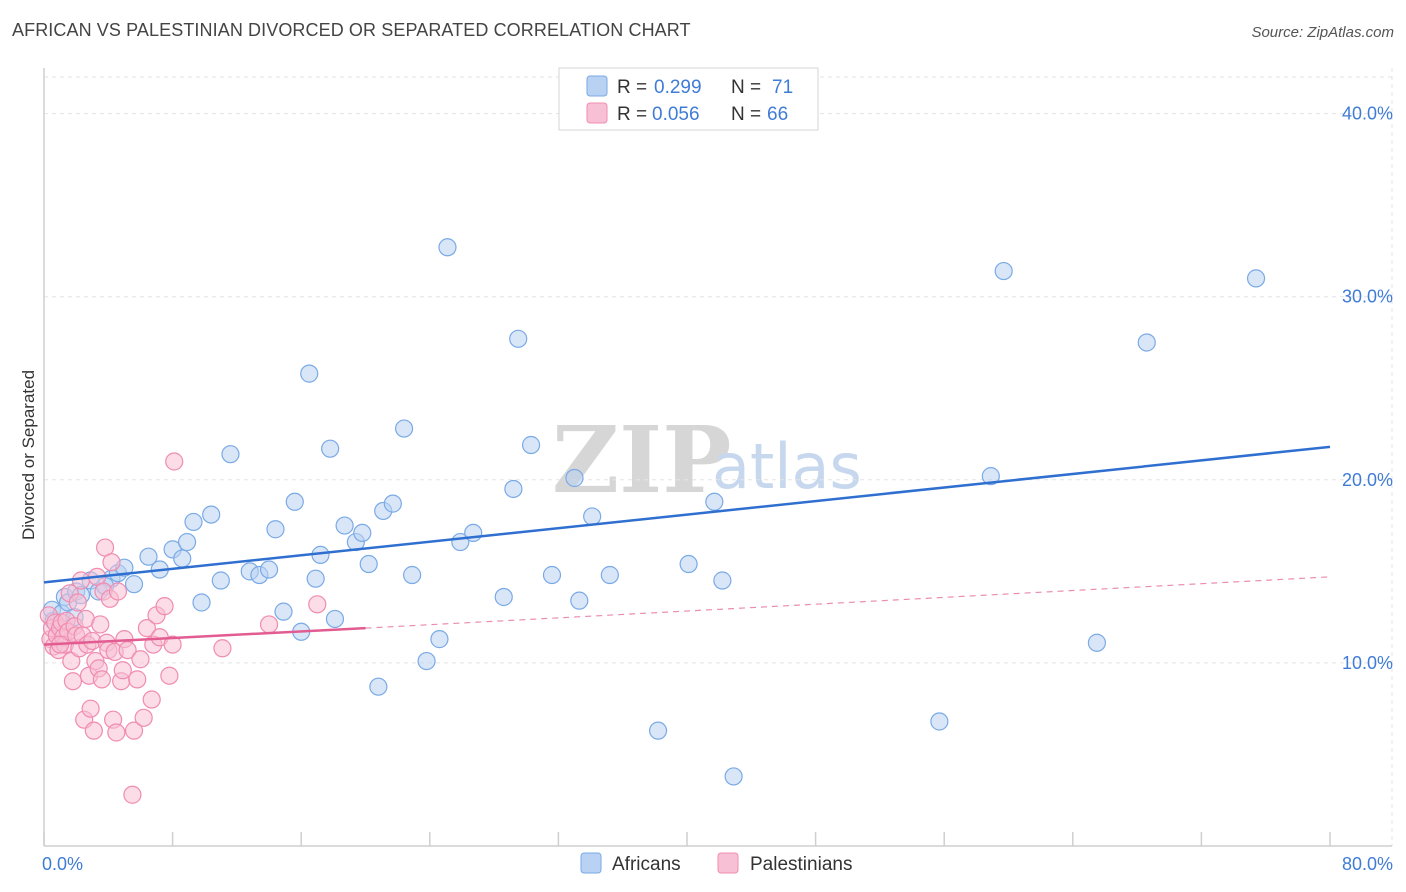 The width and height of the screenshot is (1406, 892). What do you see at coordinates (597, 113) in the screenshot?
I see `legend-swatch-palestinians` at bounding box center [597, 113].